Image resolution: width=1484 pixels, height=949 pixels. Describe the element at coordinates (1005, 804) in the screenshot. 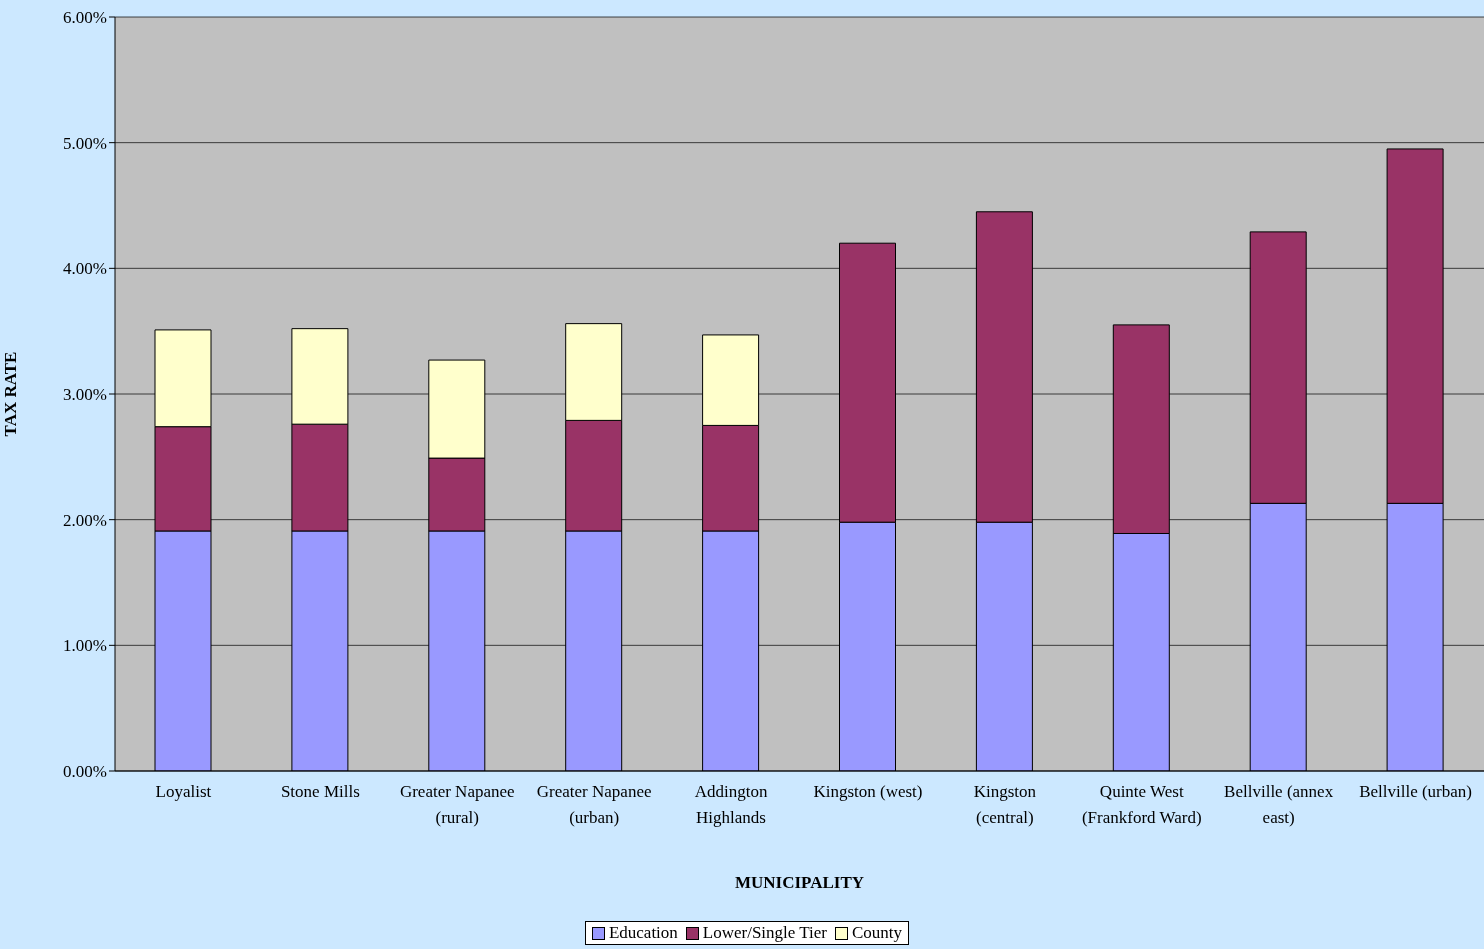

I see `x-tick-label: Kingston (central)` at that location.